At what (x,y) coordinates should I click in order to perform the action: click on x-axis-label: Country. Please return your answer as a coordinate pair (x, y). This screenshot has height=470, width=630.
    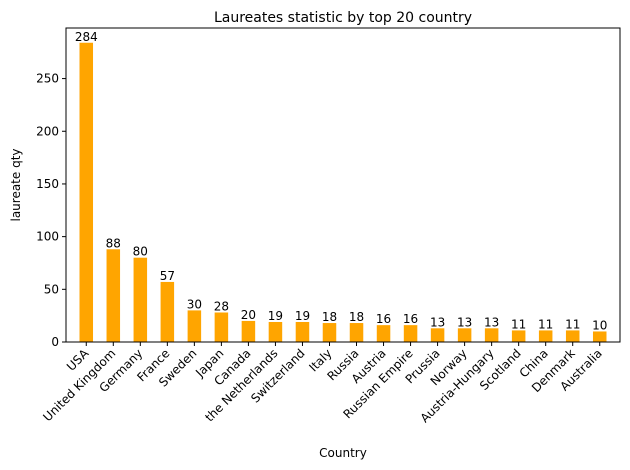
    Looking at the image, I should click on (343, 453).